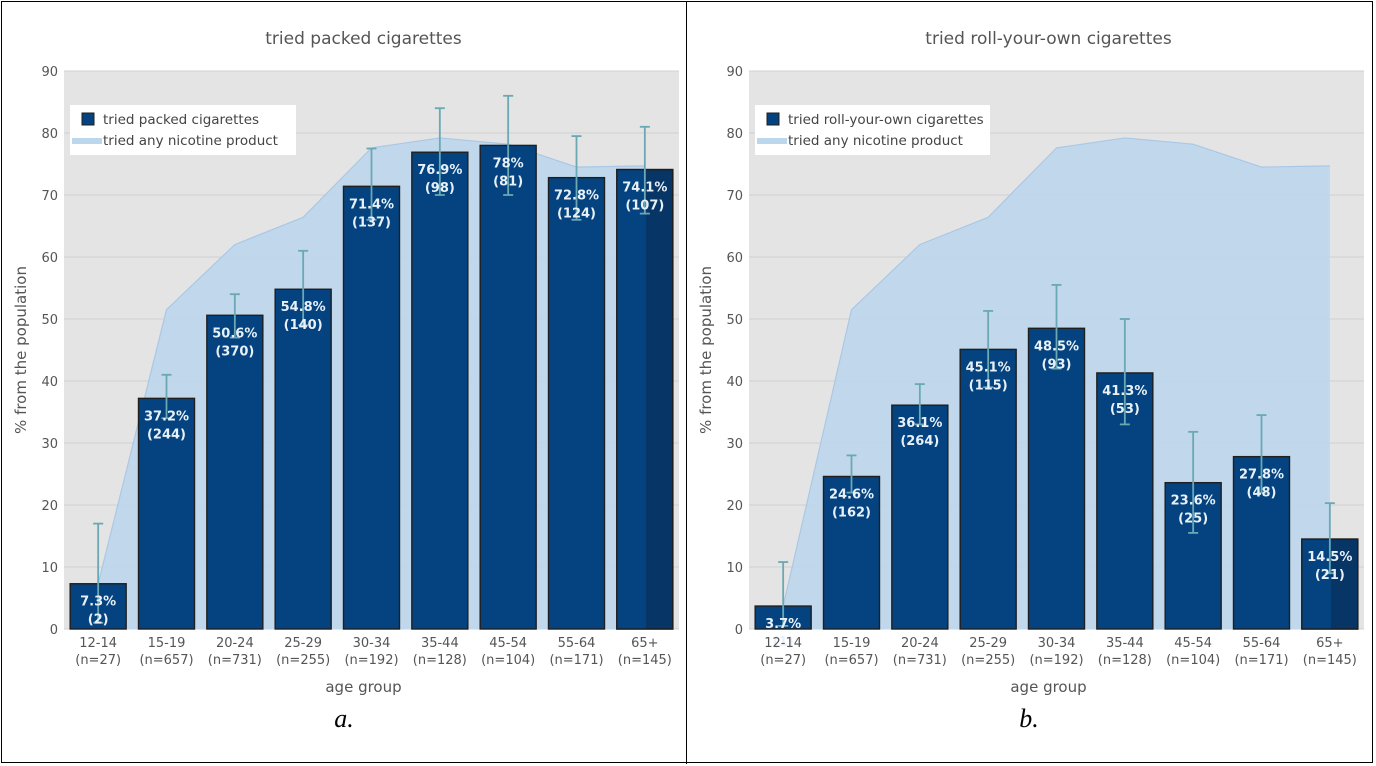 This screenshot has width=1376, height=766. Describe the element at coordinates (1330, 660) in the screenshot. I see `x-tick-n-label: (n=145)` at that location.